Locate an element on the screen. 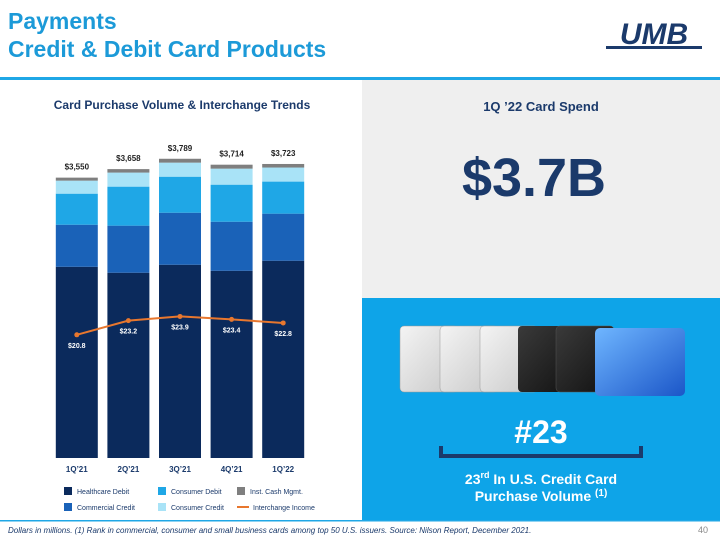 The image size is (720, 540). x-tick-label: 3Q’21 is located at coordinates (180, 469).